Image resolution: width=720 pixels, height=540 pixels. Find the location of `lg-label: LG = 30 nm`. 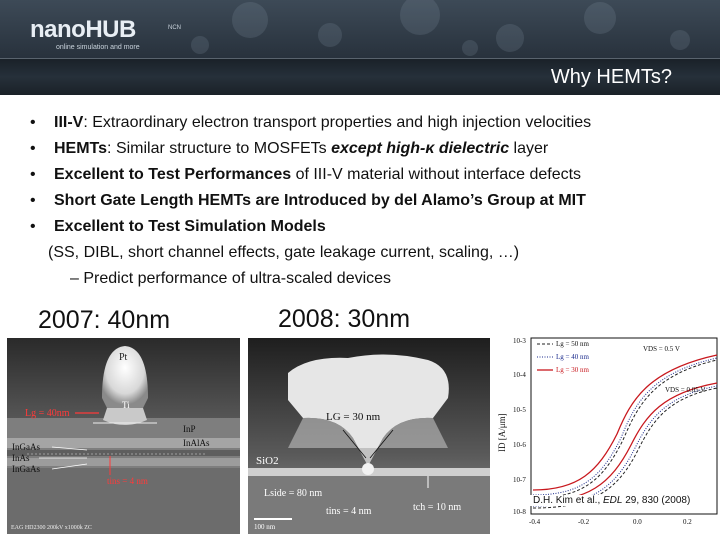

lg-label: LG = 30 nm is located at coordinates (353, 417).